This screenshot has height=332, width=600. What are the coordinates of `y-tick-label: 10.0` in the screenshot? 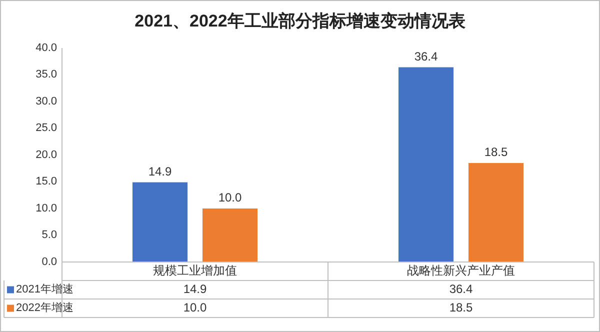 It's located at (46, 208).